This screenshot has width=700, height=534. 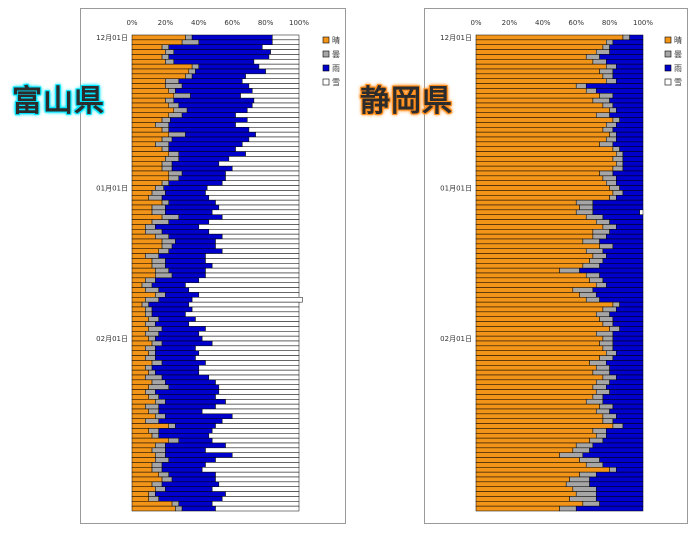 What do you see at coordinates (326, 82) in the screenshot?
I see `toyama-legend-swatch-snow` at bounding box center [326, 82].